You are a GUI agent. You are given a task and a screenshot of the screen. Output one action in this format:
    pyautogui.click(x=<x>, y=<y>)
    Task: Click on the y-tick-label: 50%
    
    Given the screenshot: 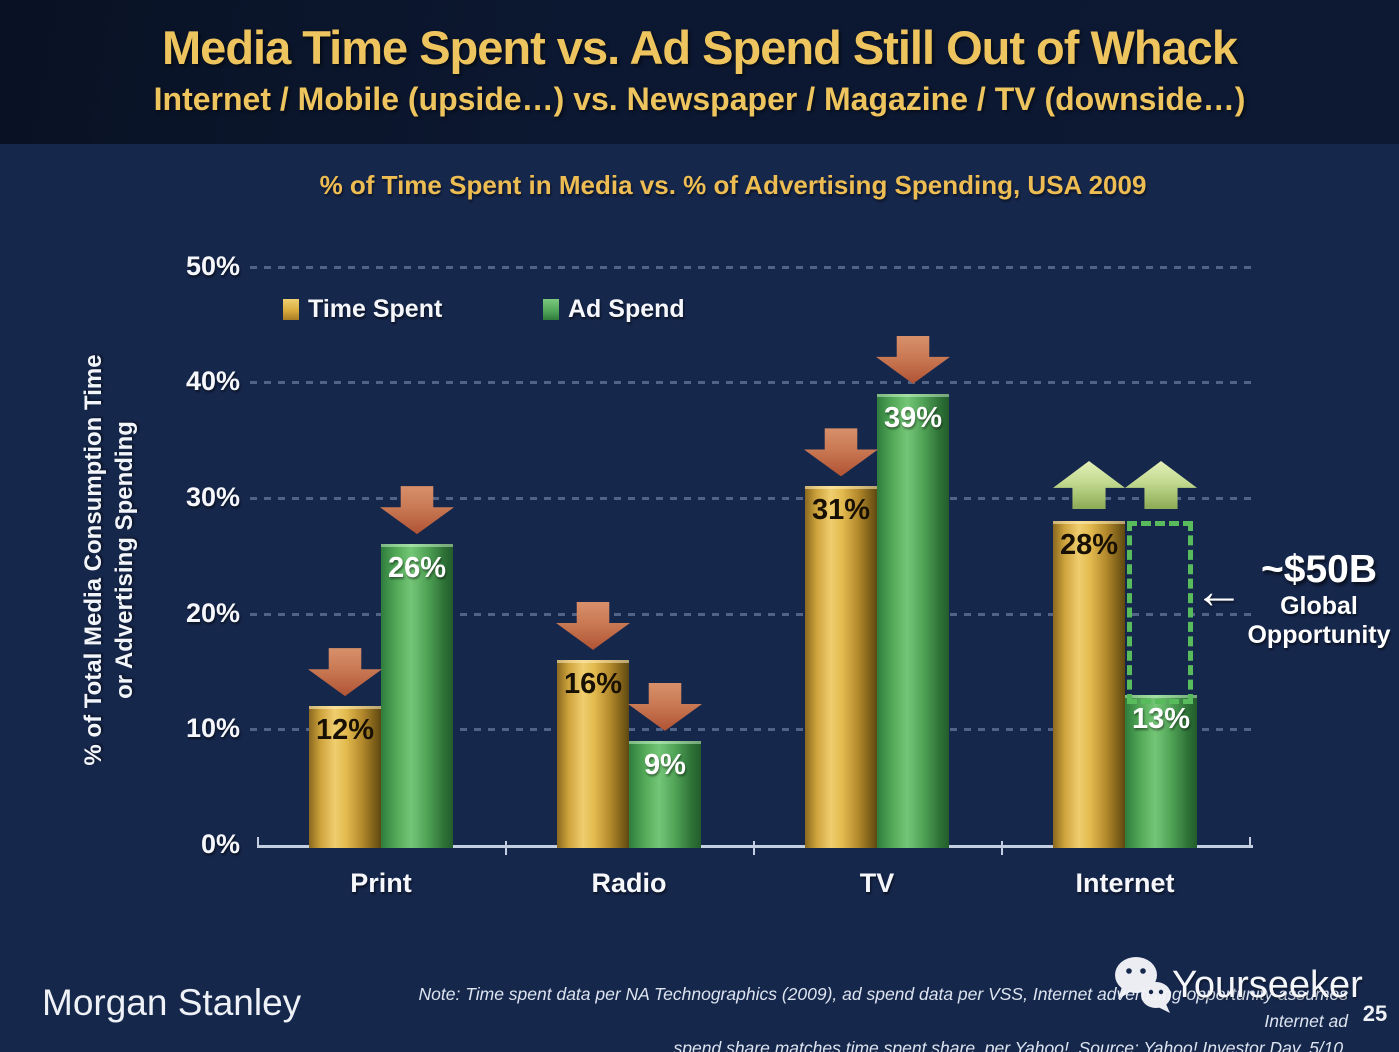 What is the action you would take?
    pyautogui.click(x=212, y=265)
    